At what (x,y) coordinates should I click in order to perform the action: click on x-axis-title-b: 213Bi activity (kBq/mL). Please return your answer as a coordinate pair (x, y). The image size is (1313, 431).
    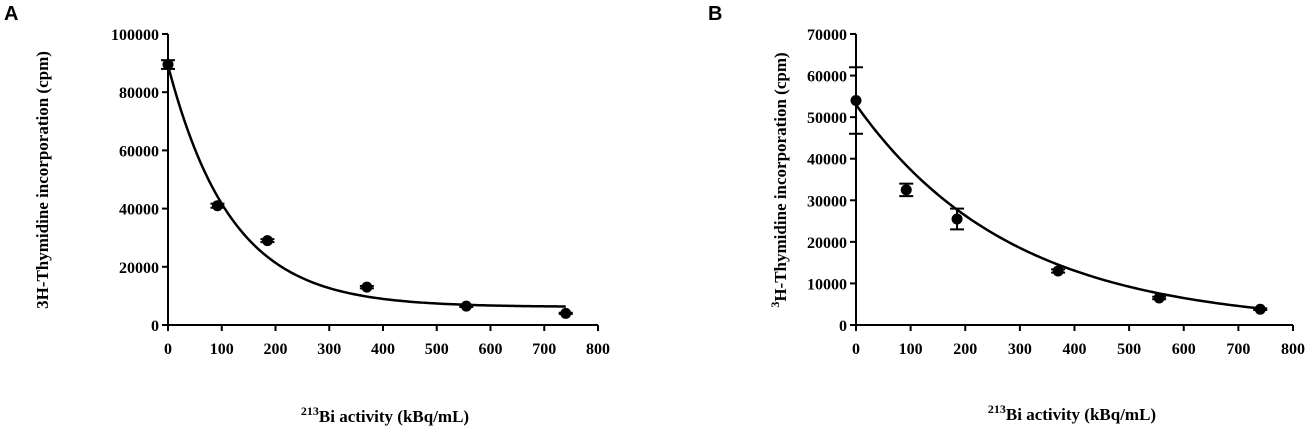
    Looking at the image, I should click on (1072, 413).